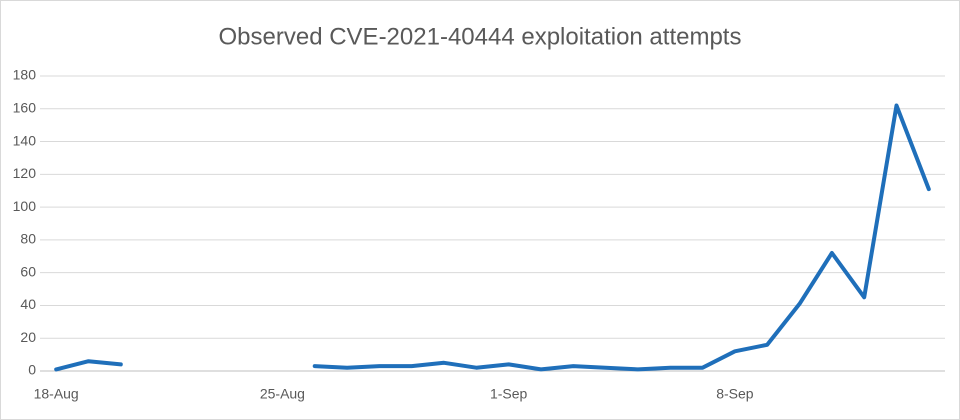 The height and width of the screenshot is (420, 960). What do you see at coordinates (25, 107) in the screenshot?
I see `y-tick-label: 160` at bounding box center [25, 107].